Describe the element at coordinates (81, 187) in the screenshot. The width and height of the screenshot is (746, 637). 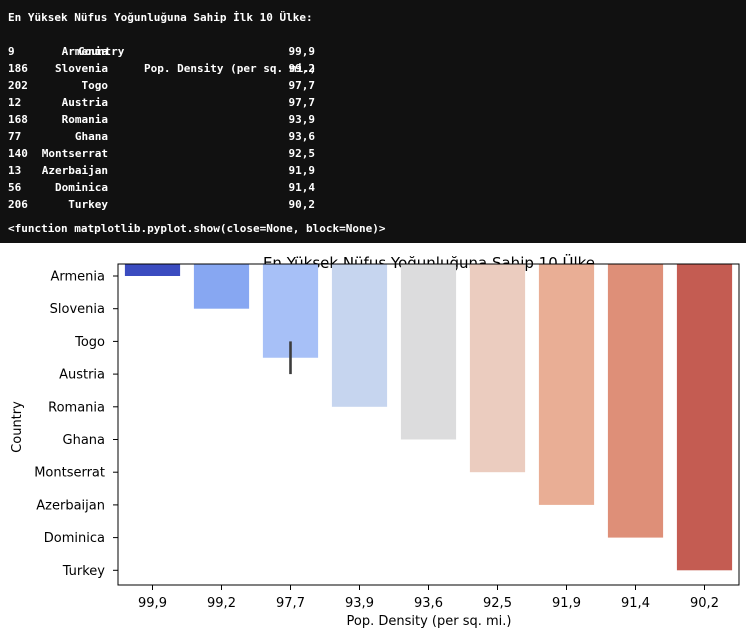
I see `console-row-country: Dominica` at that location.